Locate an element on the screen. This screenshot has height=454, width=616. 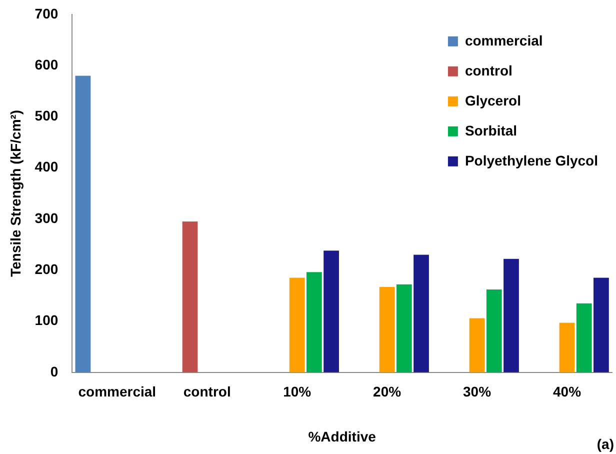
y-tick-label: 200 is located at coordinates (46, 268).